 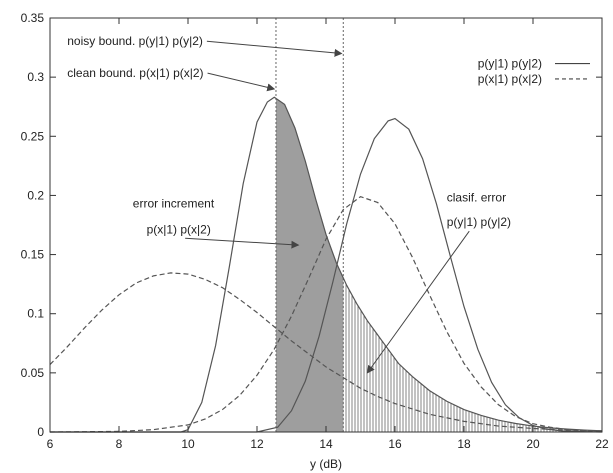 I want to click on x-tick-label: 12, so click(x=257, y=444).